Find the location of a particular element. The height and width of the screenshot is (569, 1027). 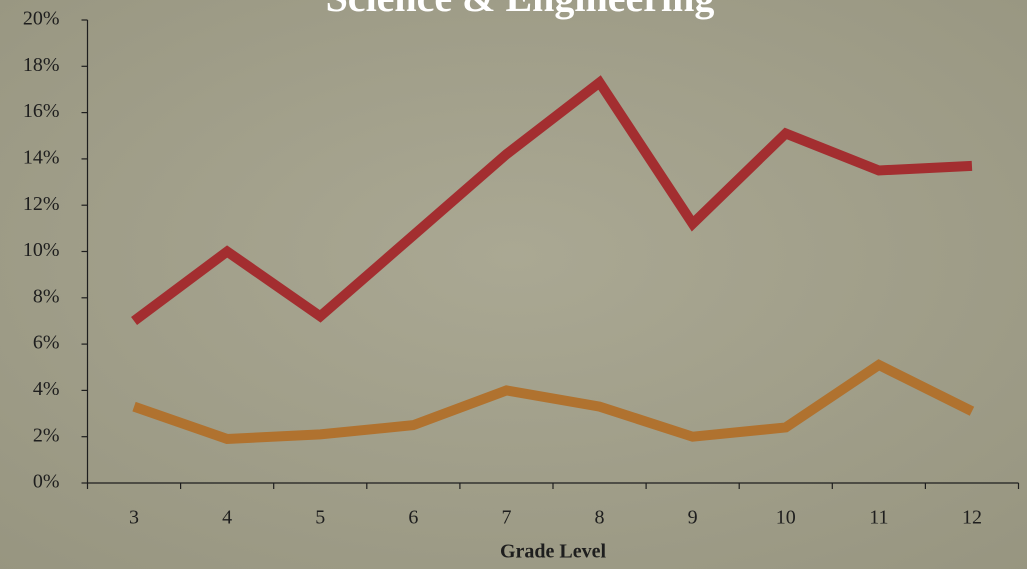

x-tick-label: 3 is located at coordinates (134, 518).